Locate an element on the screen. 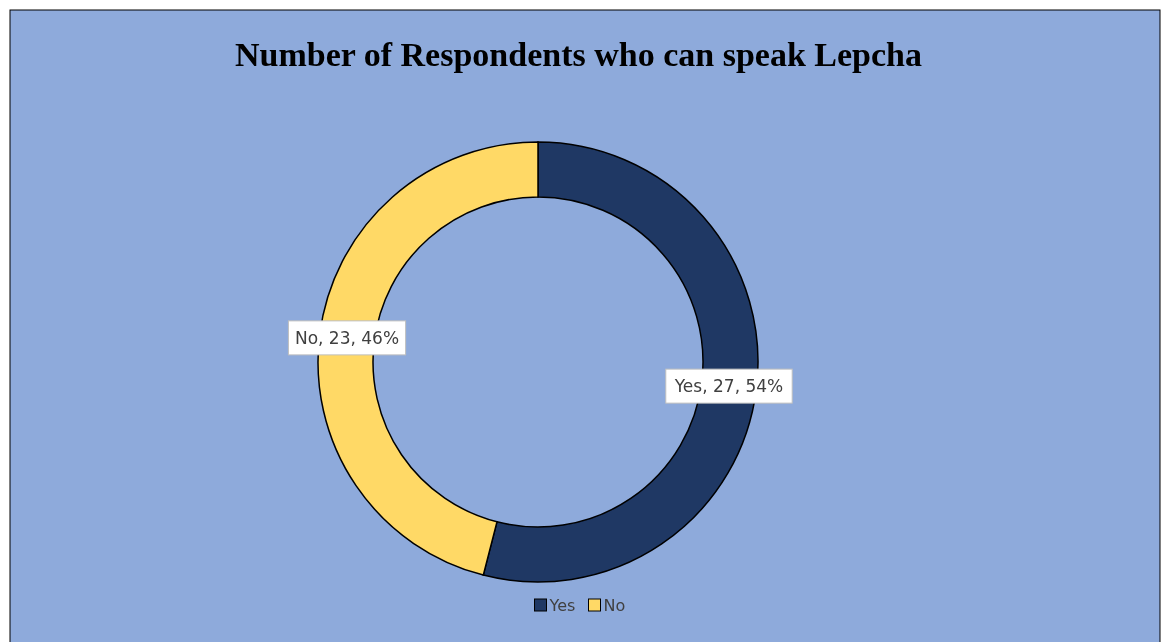 The image size is (1167, 642). data-label: Yes, 27, 54% is located at coordinates (728, 386).